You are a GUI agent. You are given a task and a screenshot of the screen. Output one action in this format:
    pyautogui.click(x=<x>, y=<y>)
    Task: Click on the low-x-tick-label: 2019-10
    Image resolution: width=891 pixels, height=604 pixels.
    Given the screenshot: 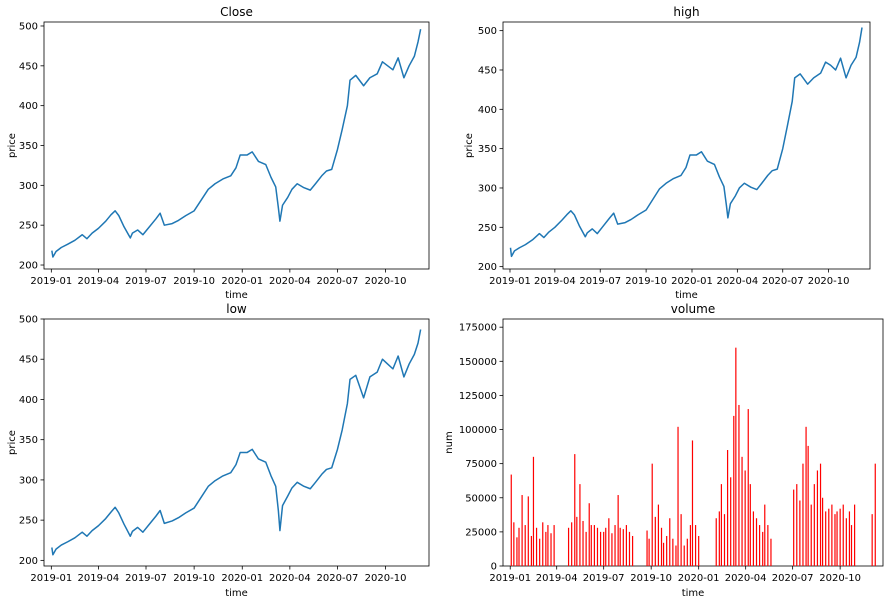 What is the action you would take?
    pyautogui.click(x=194, y=578)
    